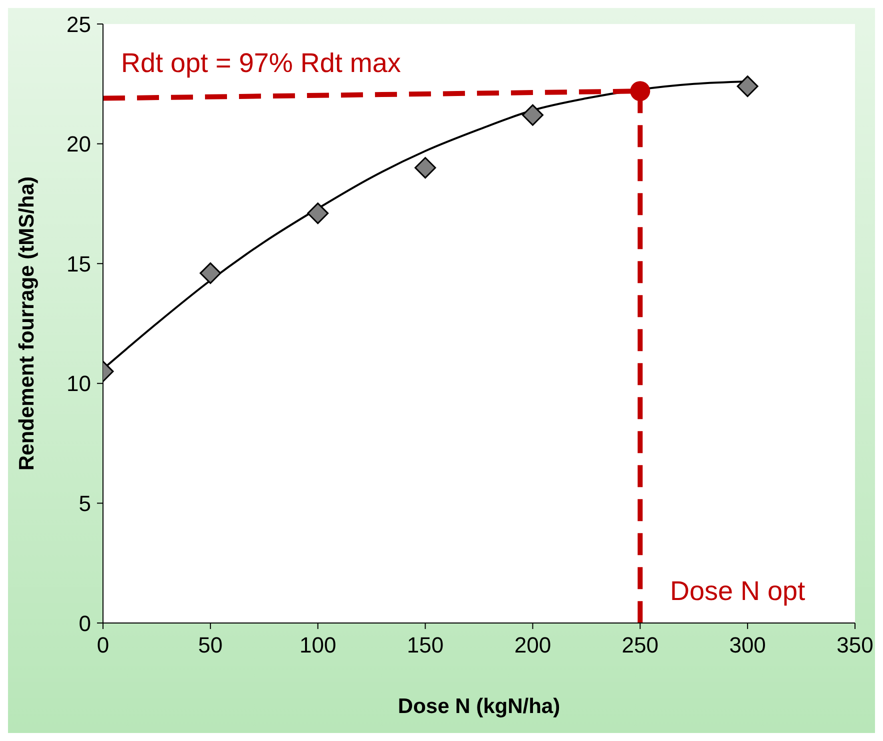 This screenshot has width=883, height=741. Describe the element at coordinates (479, 706) in the screenshot. I see `x-axis-title: Dose N (kgN/ha)` at that location.